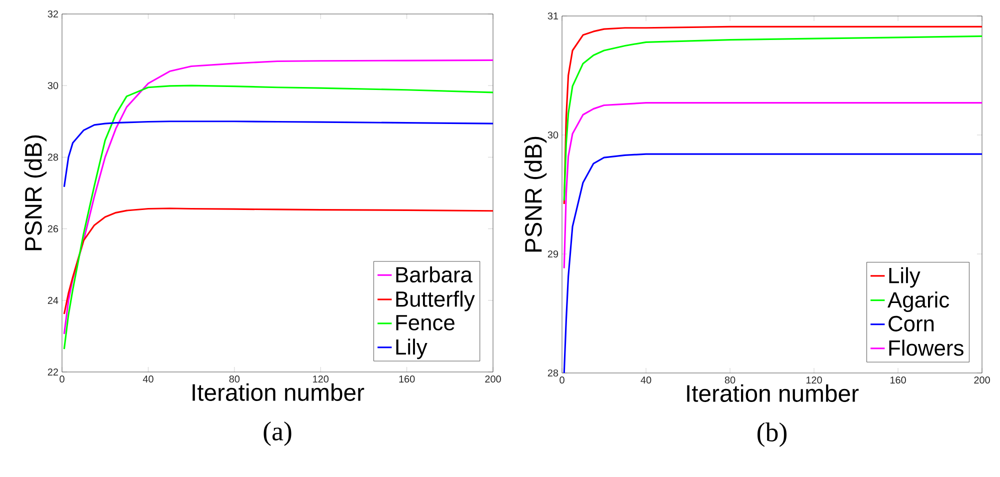 Image resolution: width=1000 pixels, height=477 pixels. I want to click on legend-label: Barbara, so click(434, 274).